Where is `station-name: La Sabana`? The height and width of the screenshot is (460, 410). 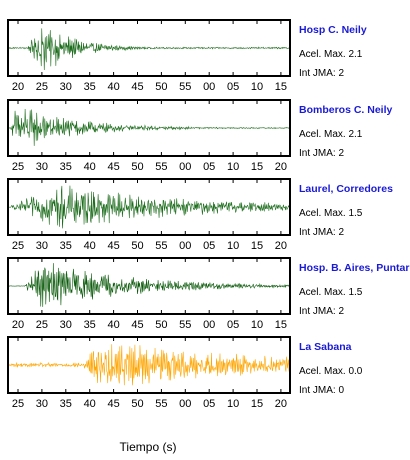
station-name: La Sabana is located at coordinates (325, 347).